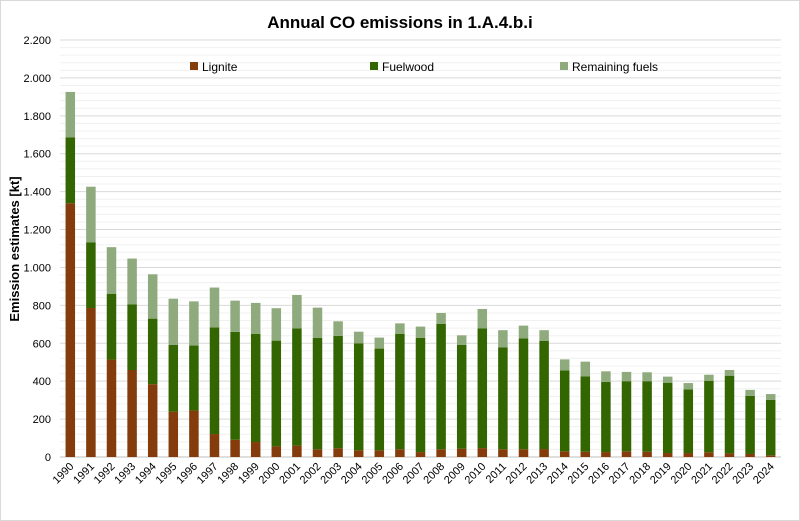  I want to click on x-tick-label: 2001, so click(290, 474).